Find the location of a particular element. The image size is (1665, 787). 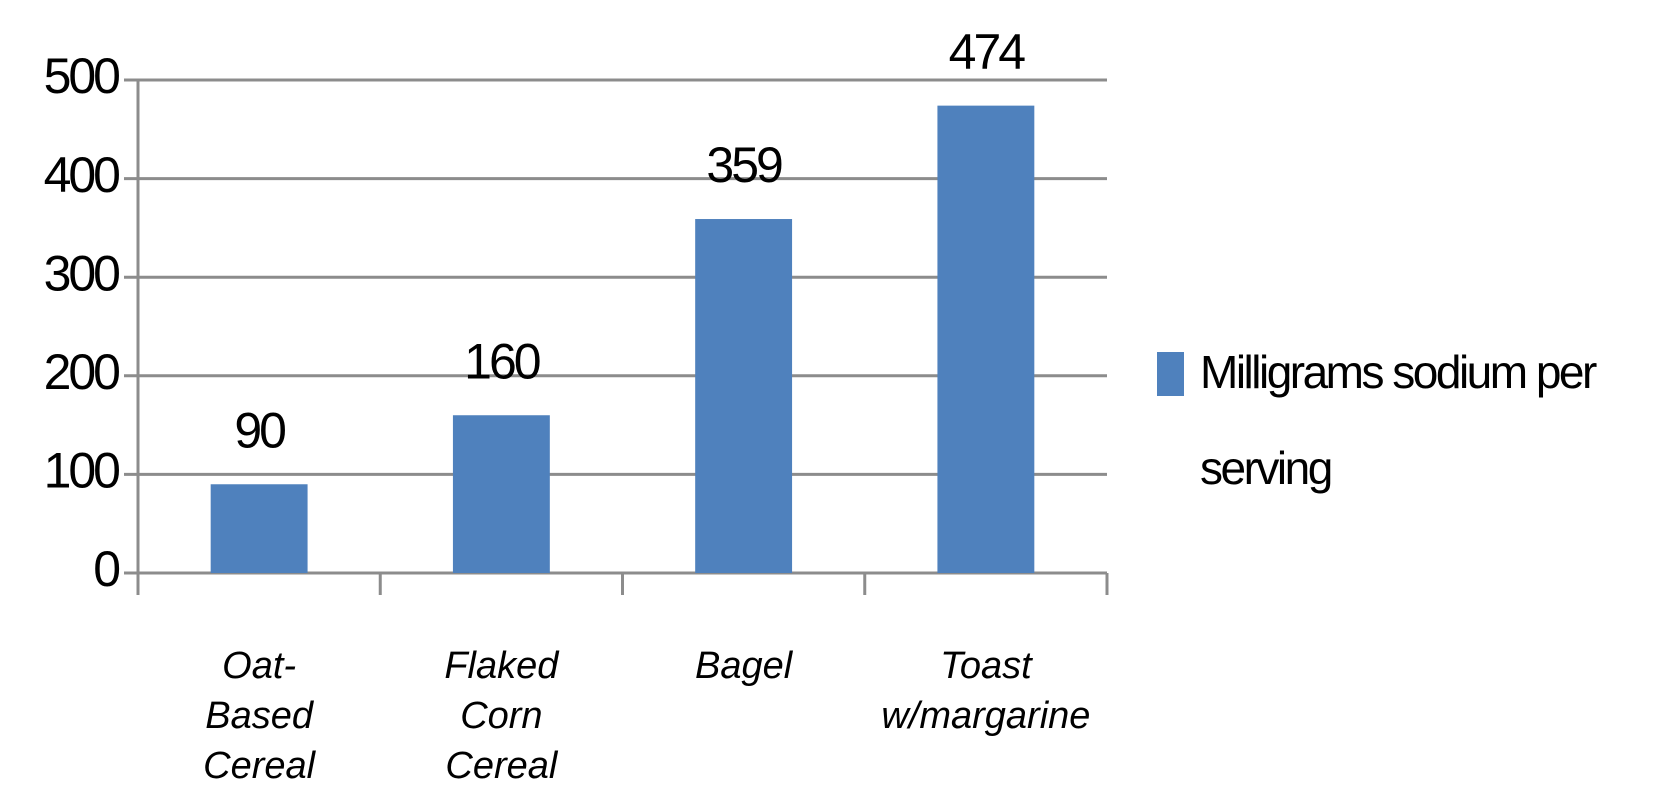

x-tick-label: Flaked Corn Cereal is located at coordinates (502, 716).